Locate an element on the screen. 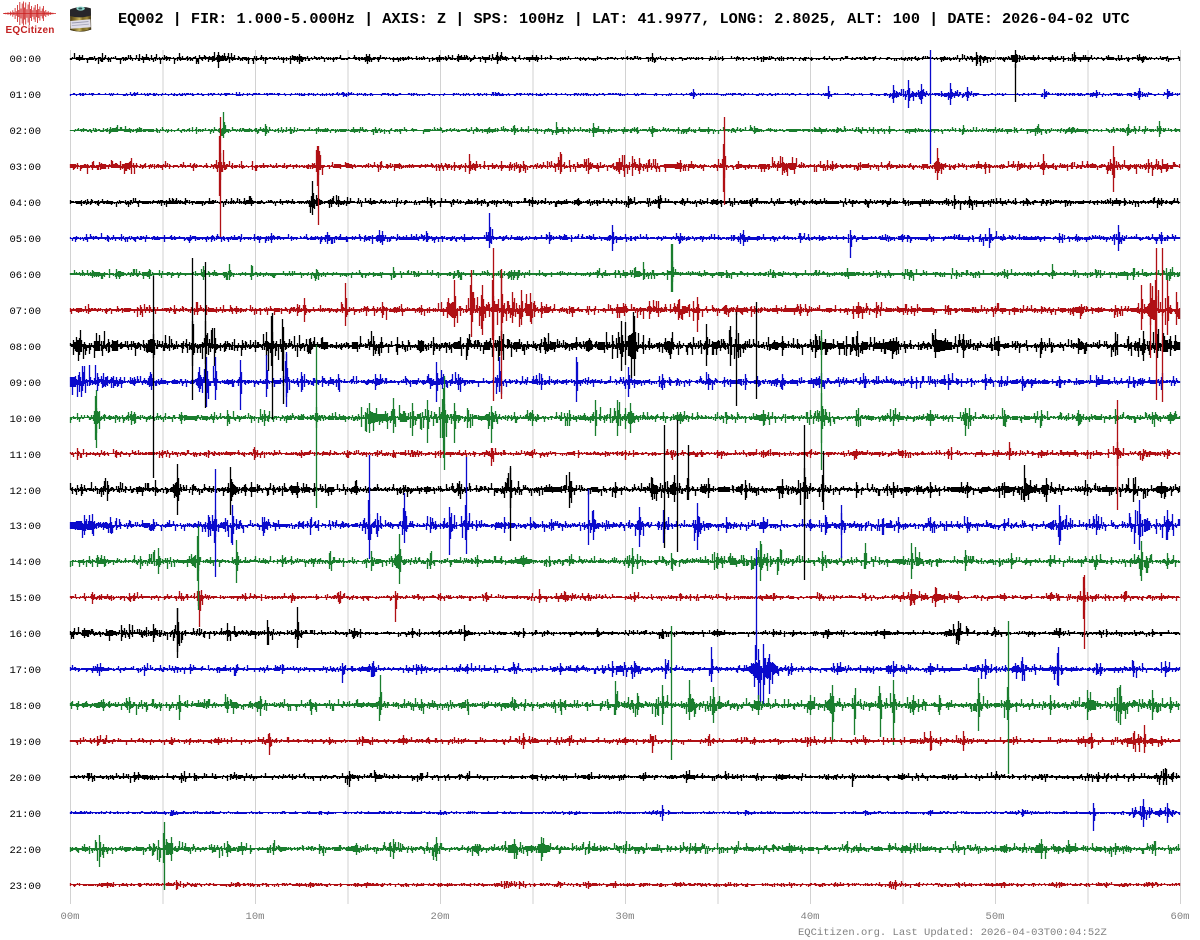 Image resolution: width=1200 pixels, height=940 pixels. svg-text: 20:00 is located at coordinates (26, 779).